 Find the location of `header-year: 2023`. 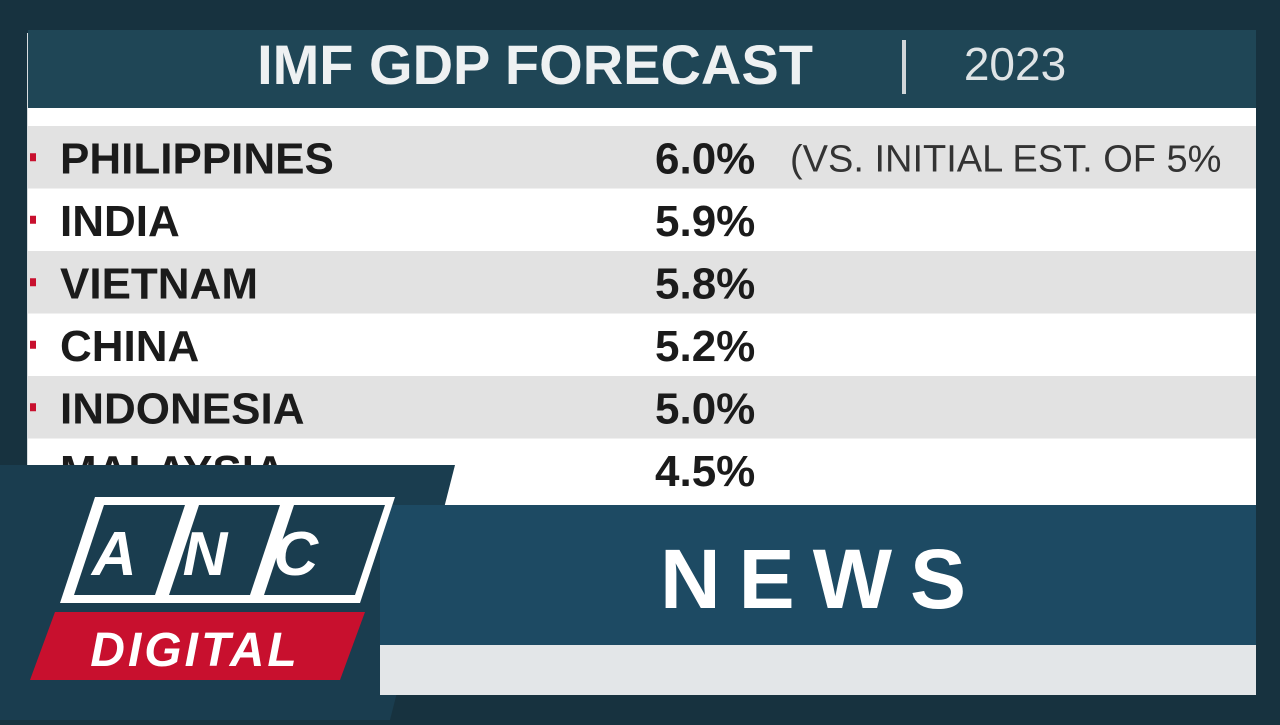

header-year: 2023 is located at coordinates (1015, 64).